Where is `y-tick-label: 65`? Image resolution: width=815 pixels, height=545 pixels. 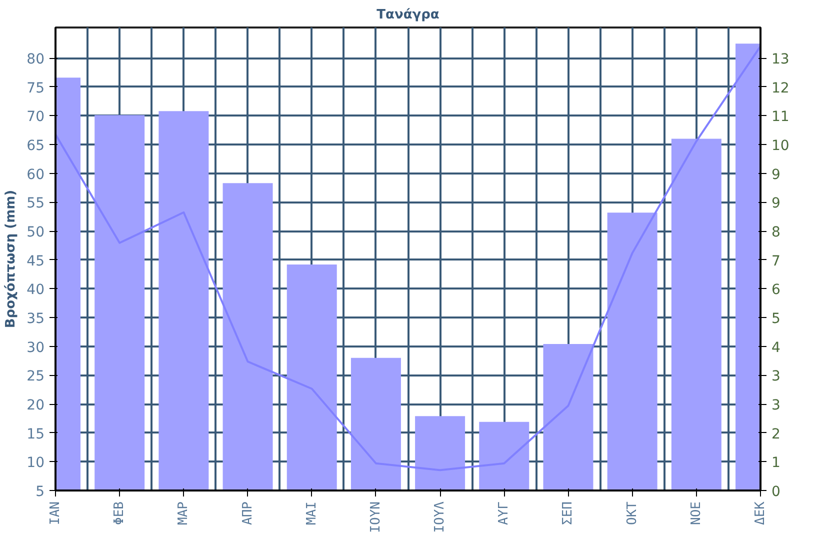
y-tick-label: 65 is located at coordinates (35, 146).